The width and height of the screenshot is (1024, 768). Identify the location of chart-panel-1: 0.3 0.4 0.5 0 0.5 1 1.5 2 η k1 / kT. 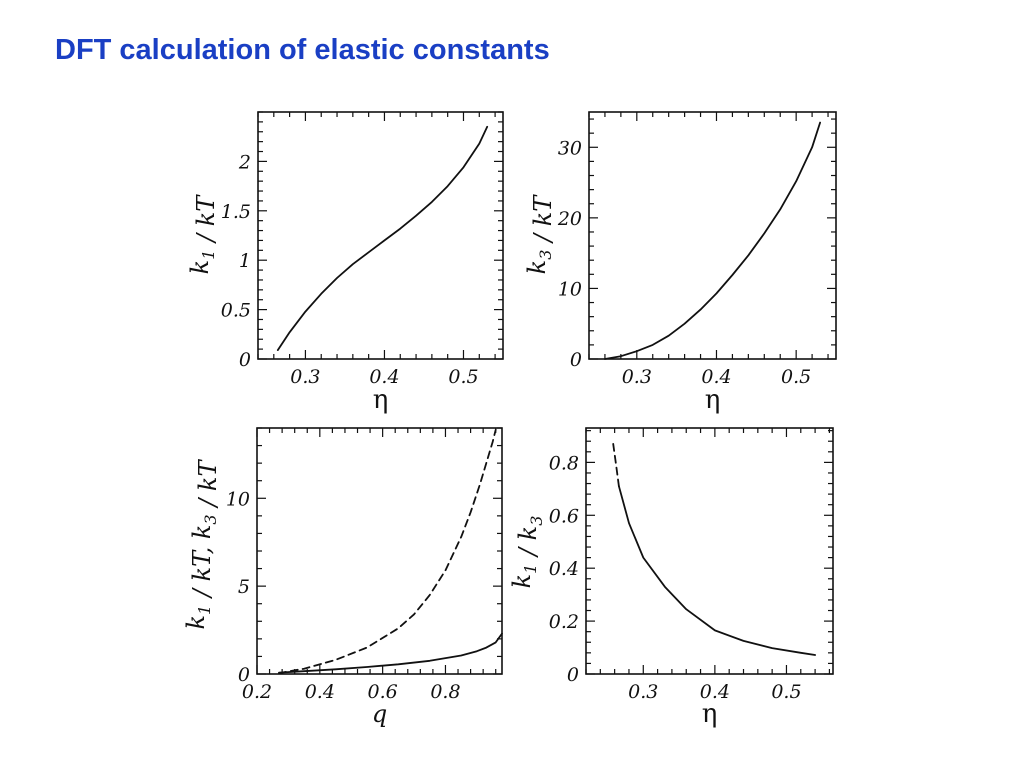
(345, 263).